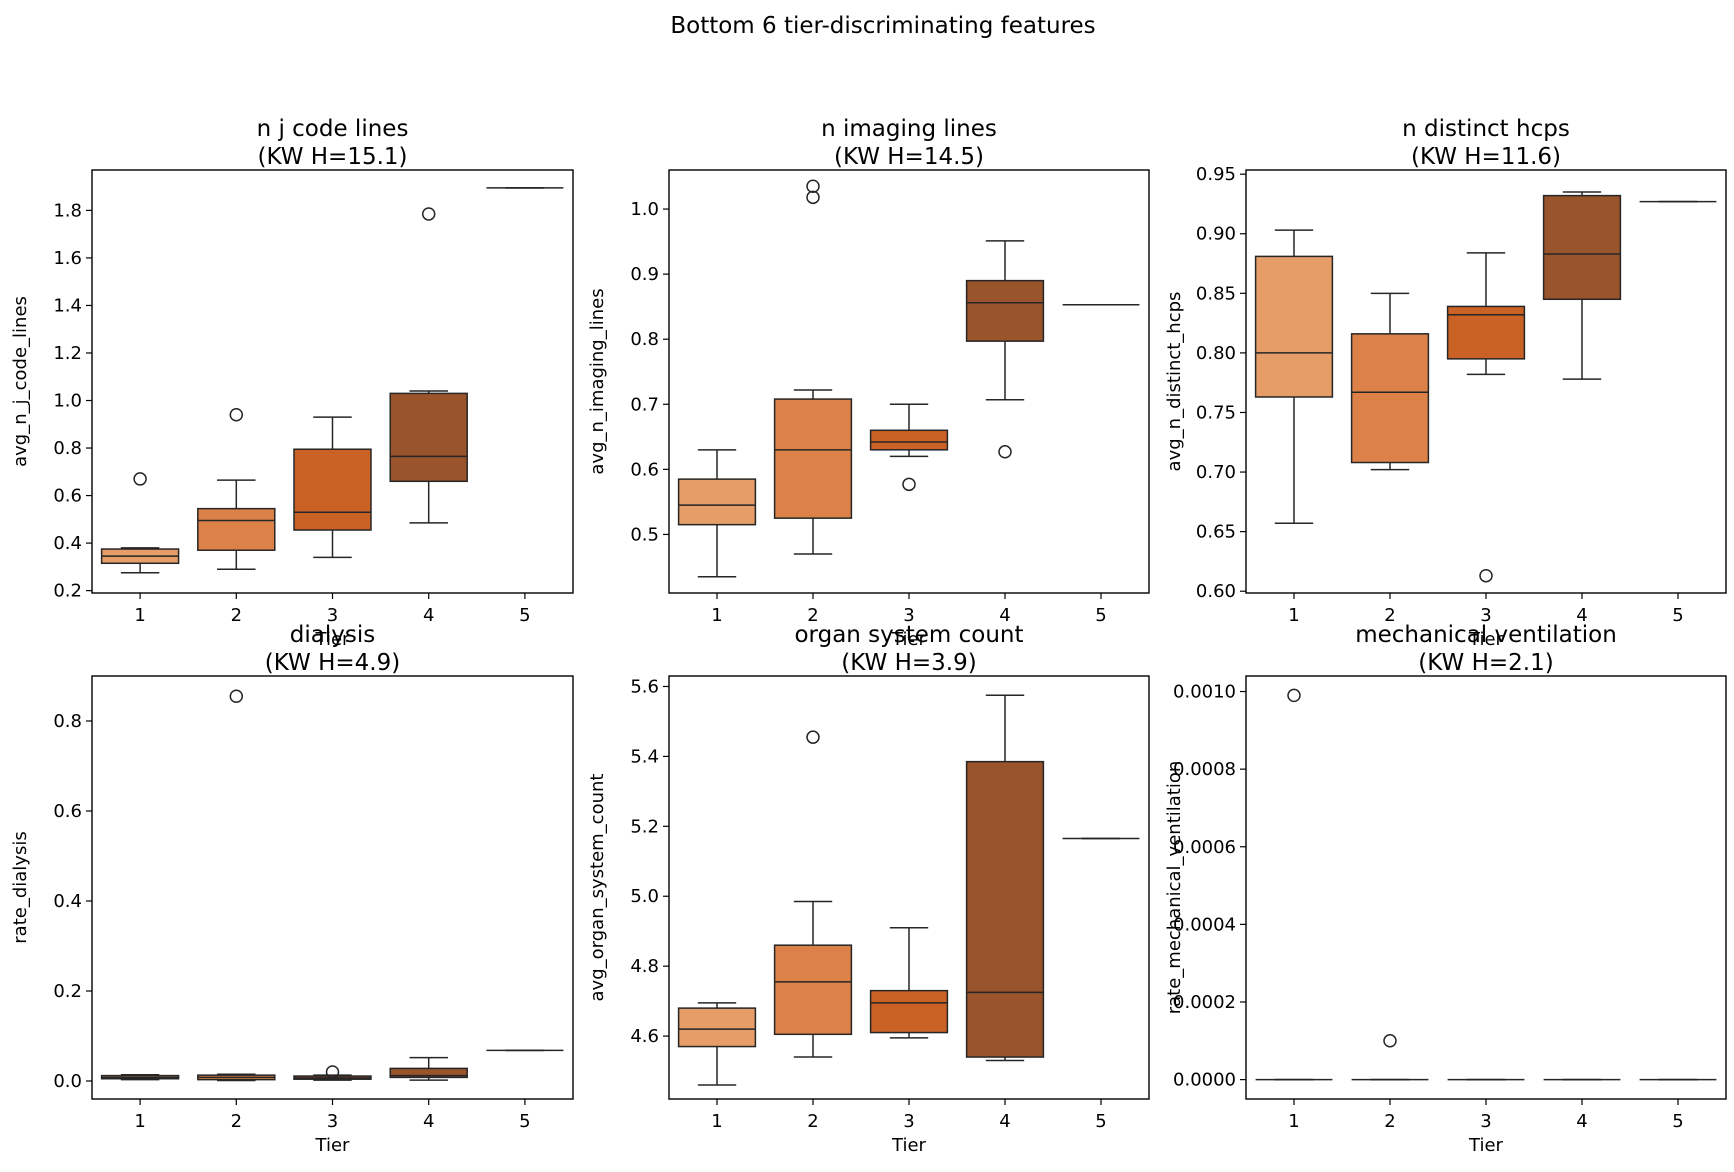 This screenshot has width=1734, height=1172. Describe the element at coordinates (1485, 663) in the screenshot. I see `panel-subtitle: (KW H=2.1)` at that location.